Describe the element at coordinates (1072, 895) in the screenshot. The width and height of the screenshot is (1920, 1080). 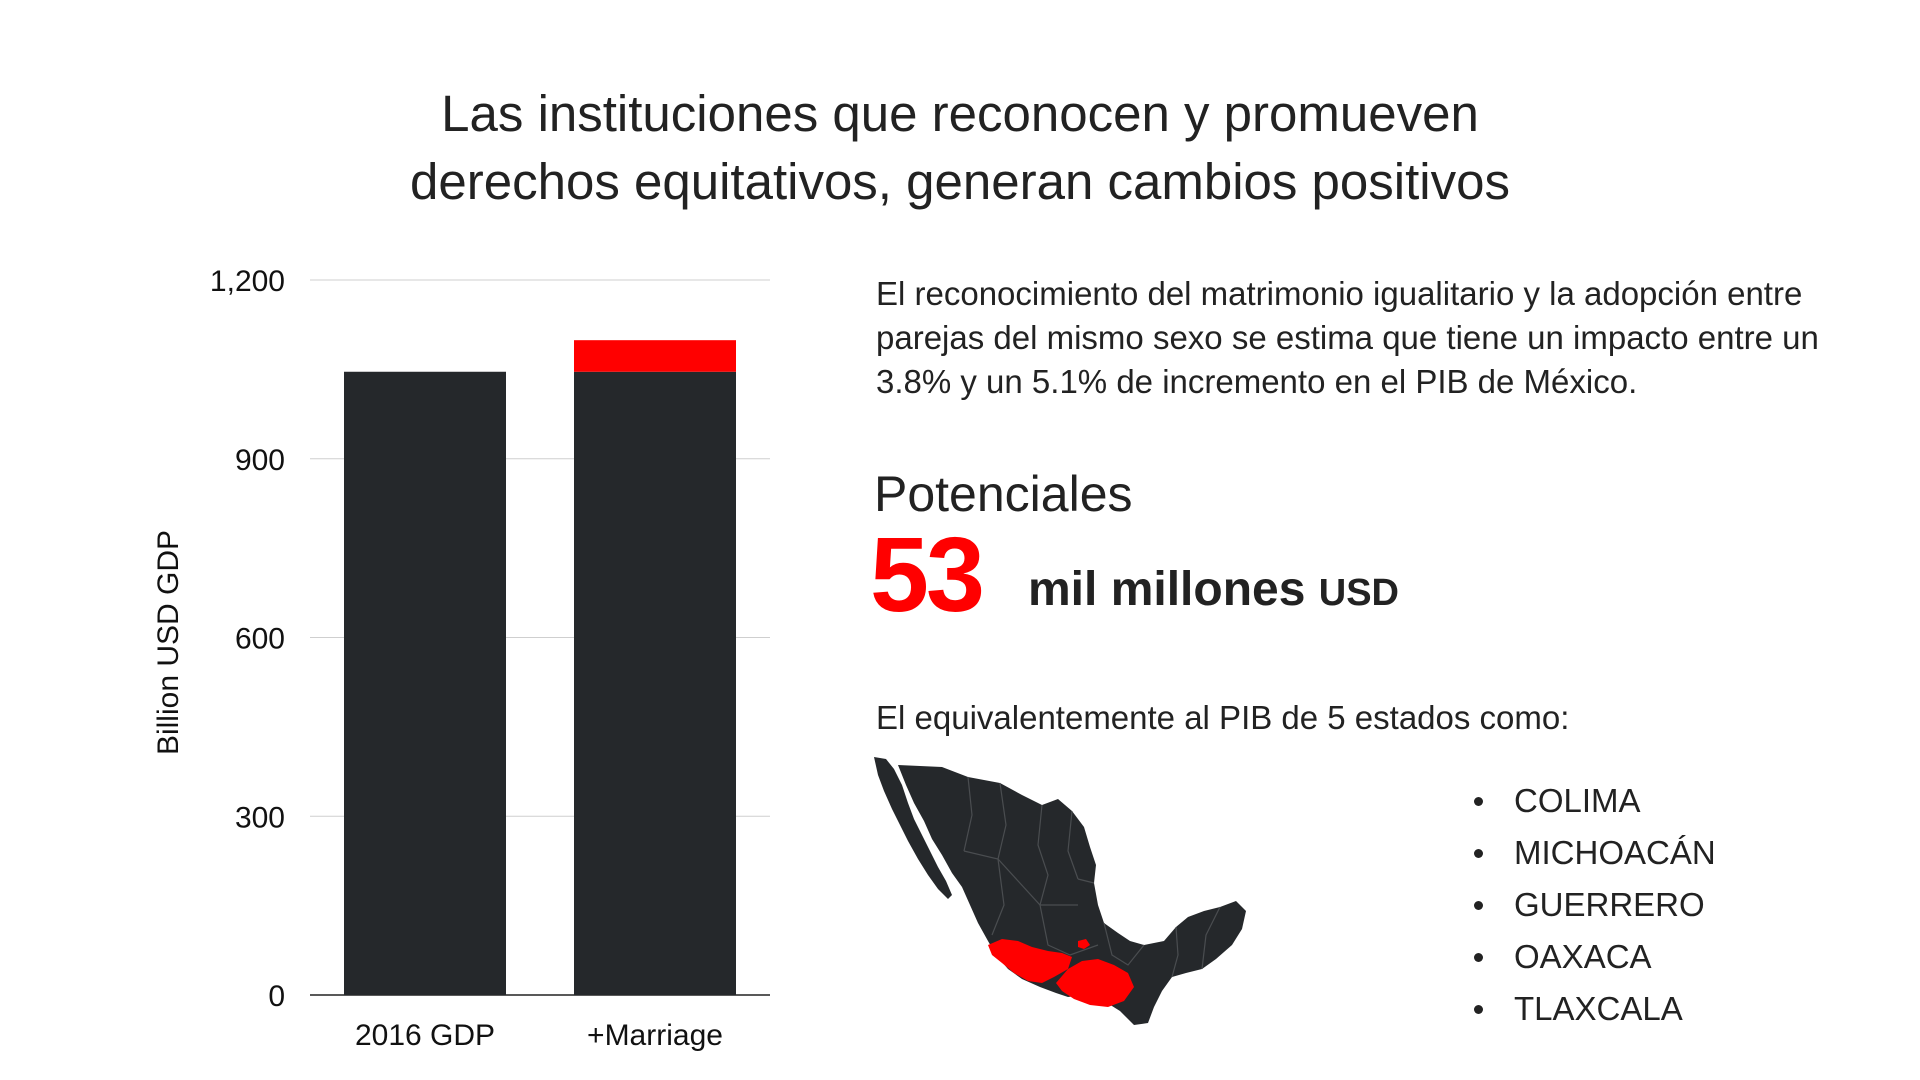
I see `mainland-shape` at that location.